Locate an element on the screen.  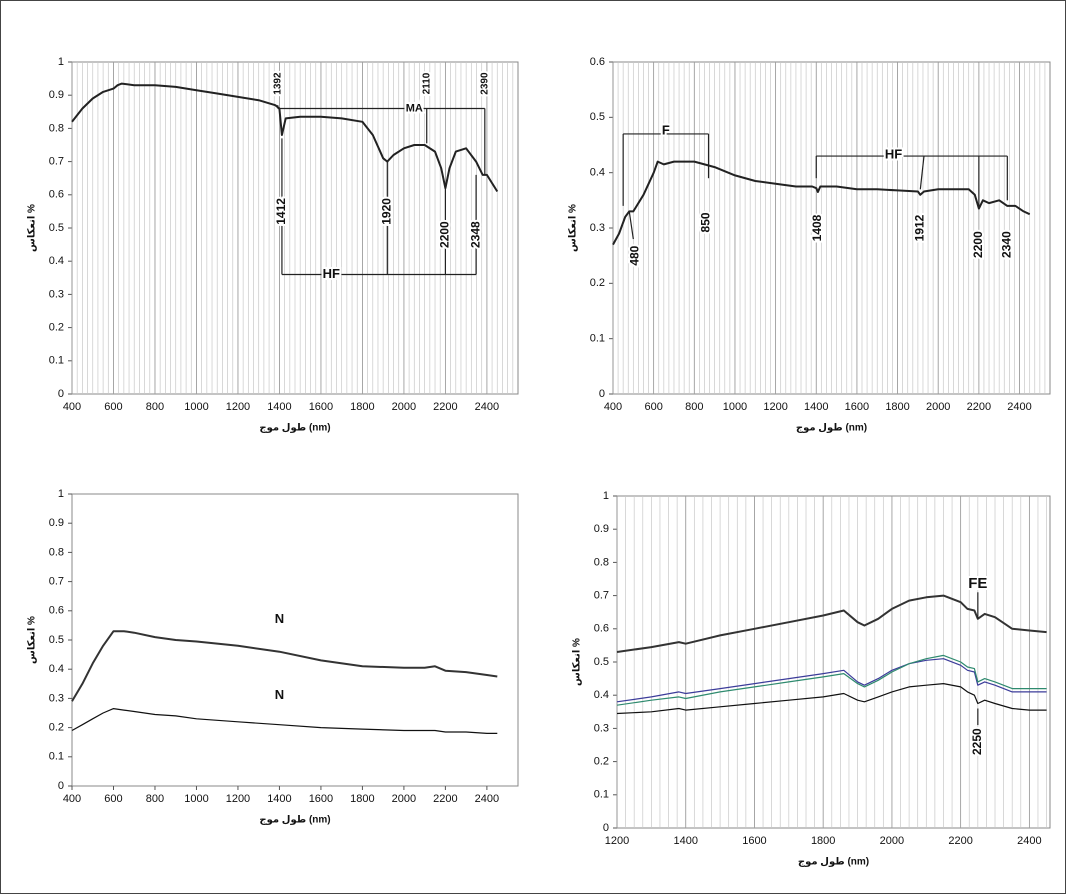
annotation: 2348 is located at coordinates (475, 234).